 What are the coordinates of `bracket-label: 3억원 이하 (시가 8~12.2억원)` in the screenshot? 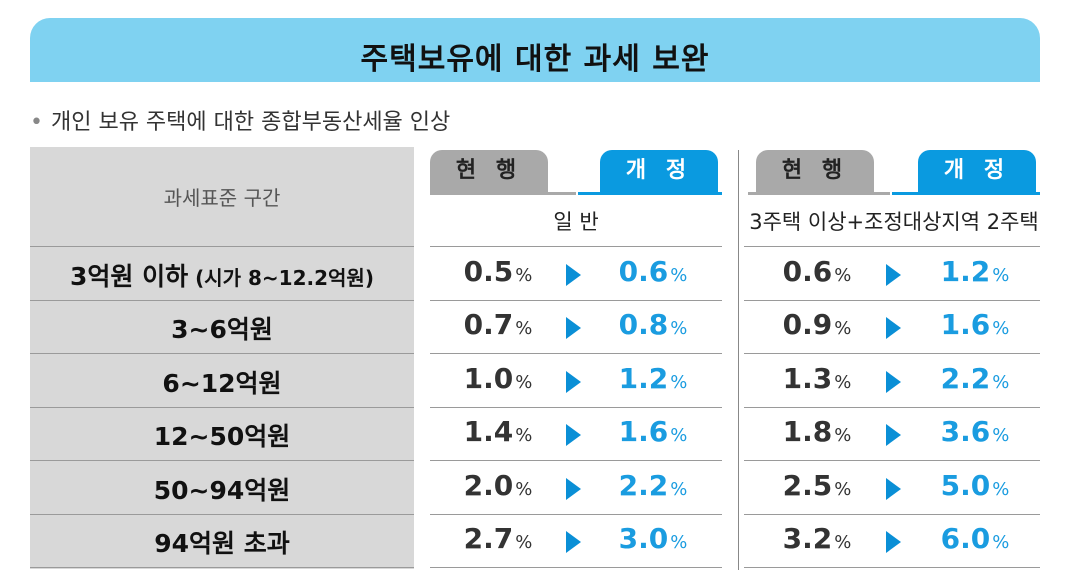 It's located at (222, 275).